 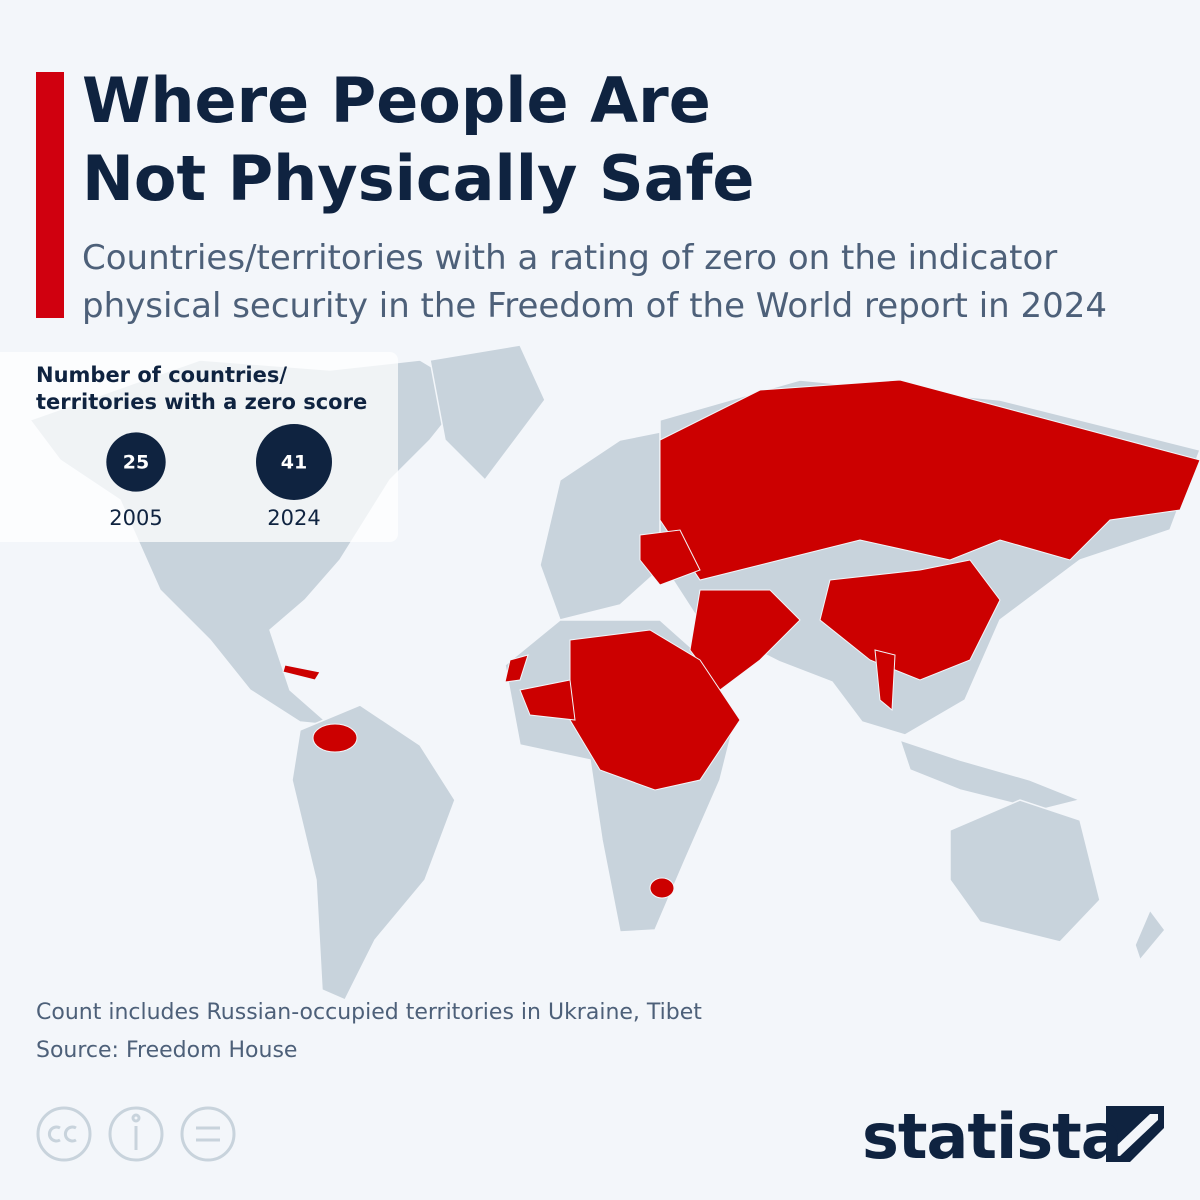 I want to click on middle-east, so click(x=745, y=640).